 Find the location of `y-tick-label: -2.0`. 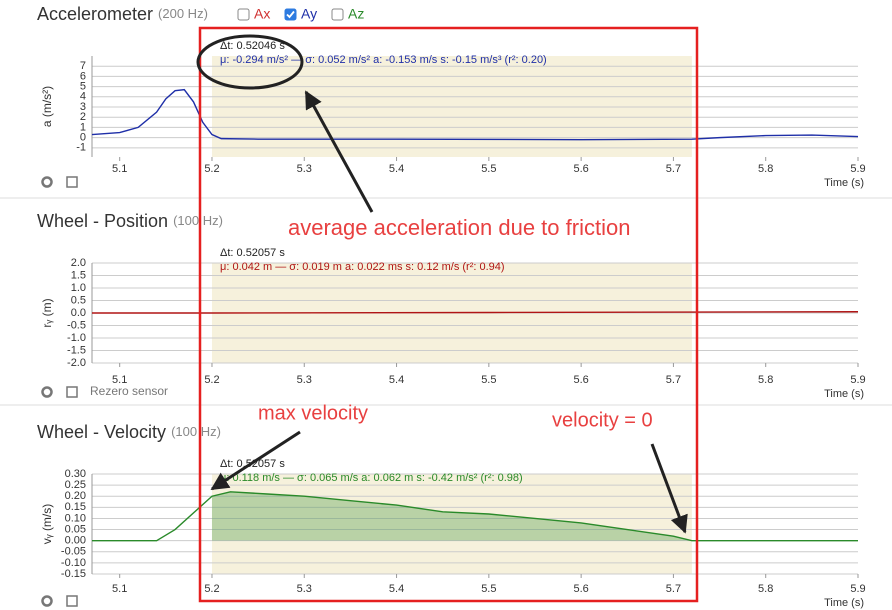

y-tick-label: -2.0 is located at coordinates (76, 363).